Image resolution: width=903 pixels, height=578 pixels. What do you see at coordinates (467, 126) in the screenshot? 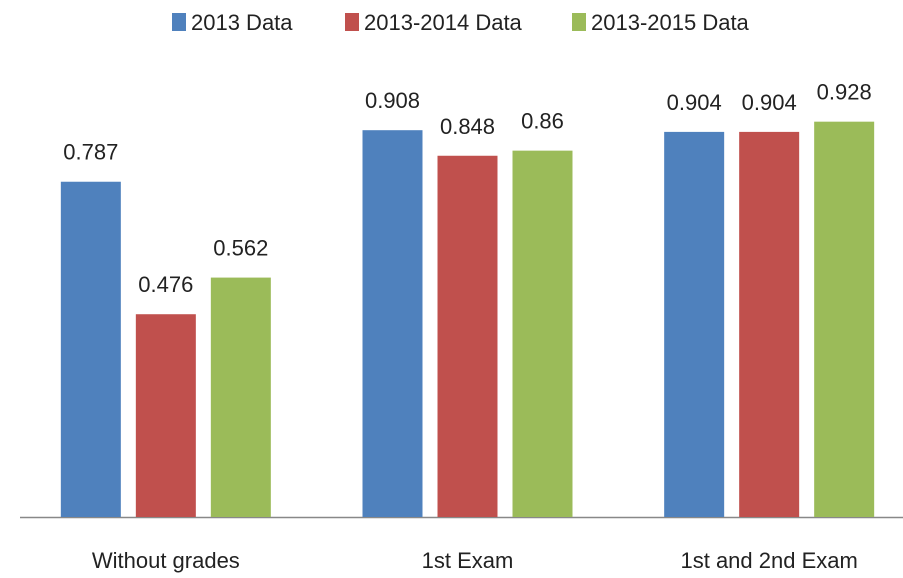
I see `data-label: 0.848` at bounding box center [467, 126].